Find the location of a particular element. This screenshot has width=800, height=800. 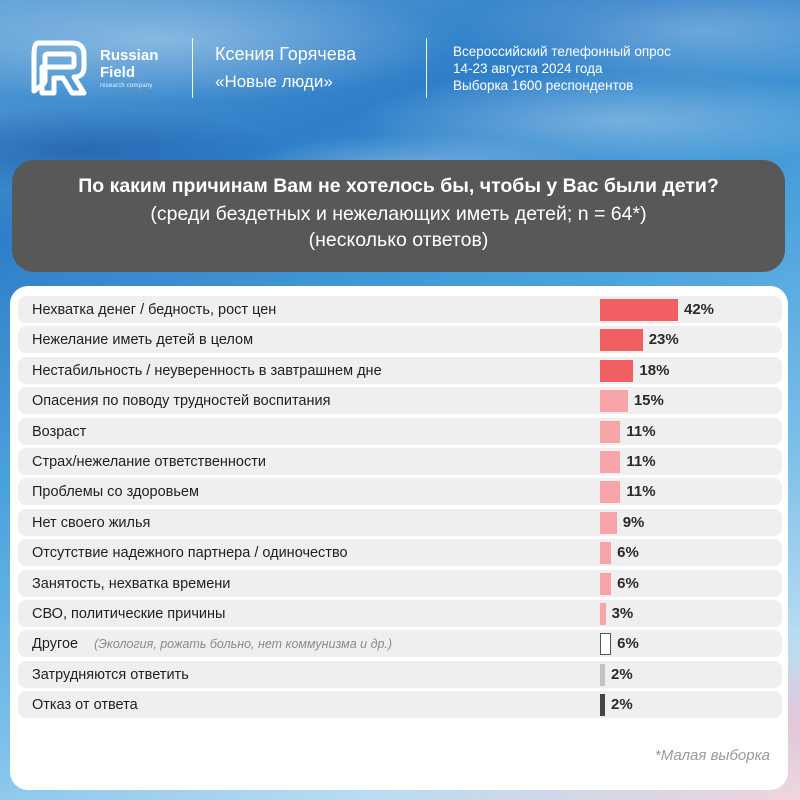

category-text: Нет своего жилья is located at coordinates (91, 522).